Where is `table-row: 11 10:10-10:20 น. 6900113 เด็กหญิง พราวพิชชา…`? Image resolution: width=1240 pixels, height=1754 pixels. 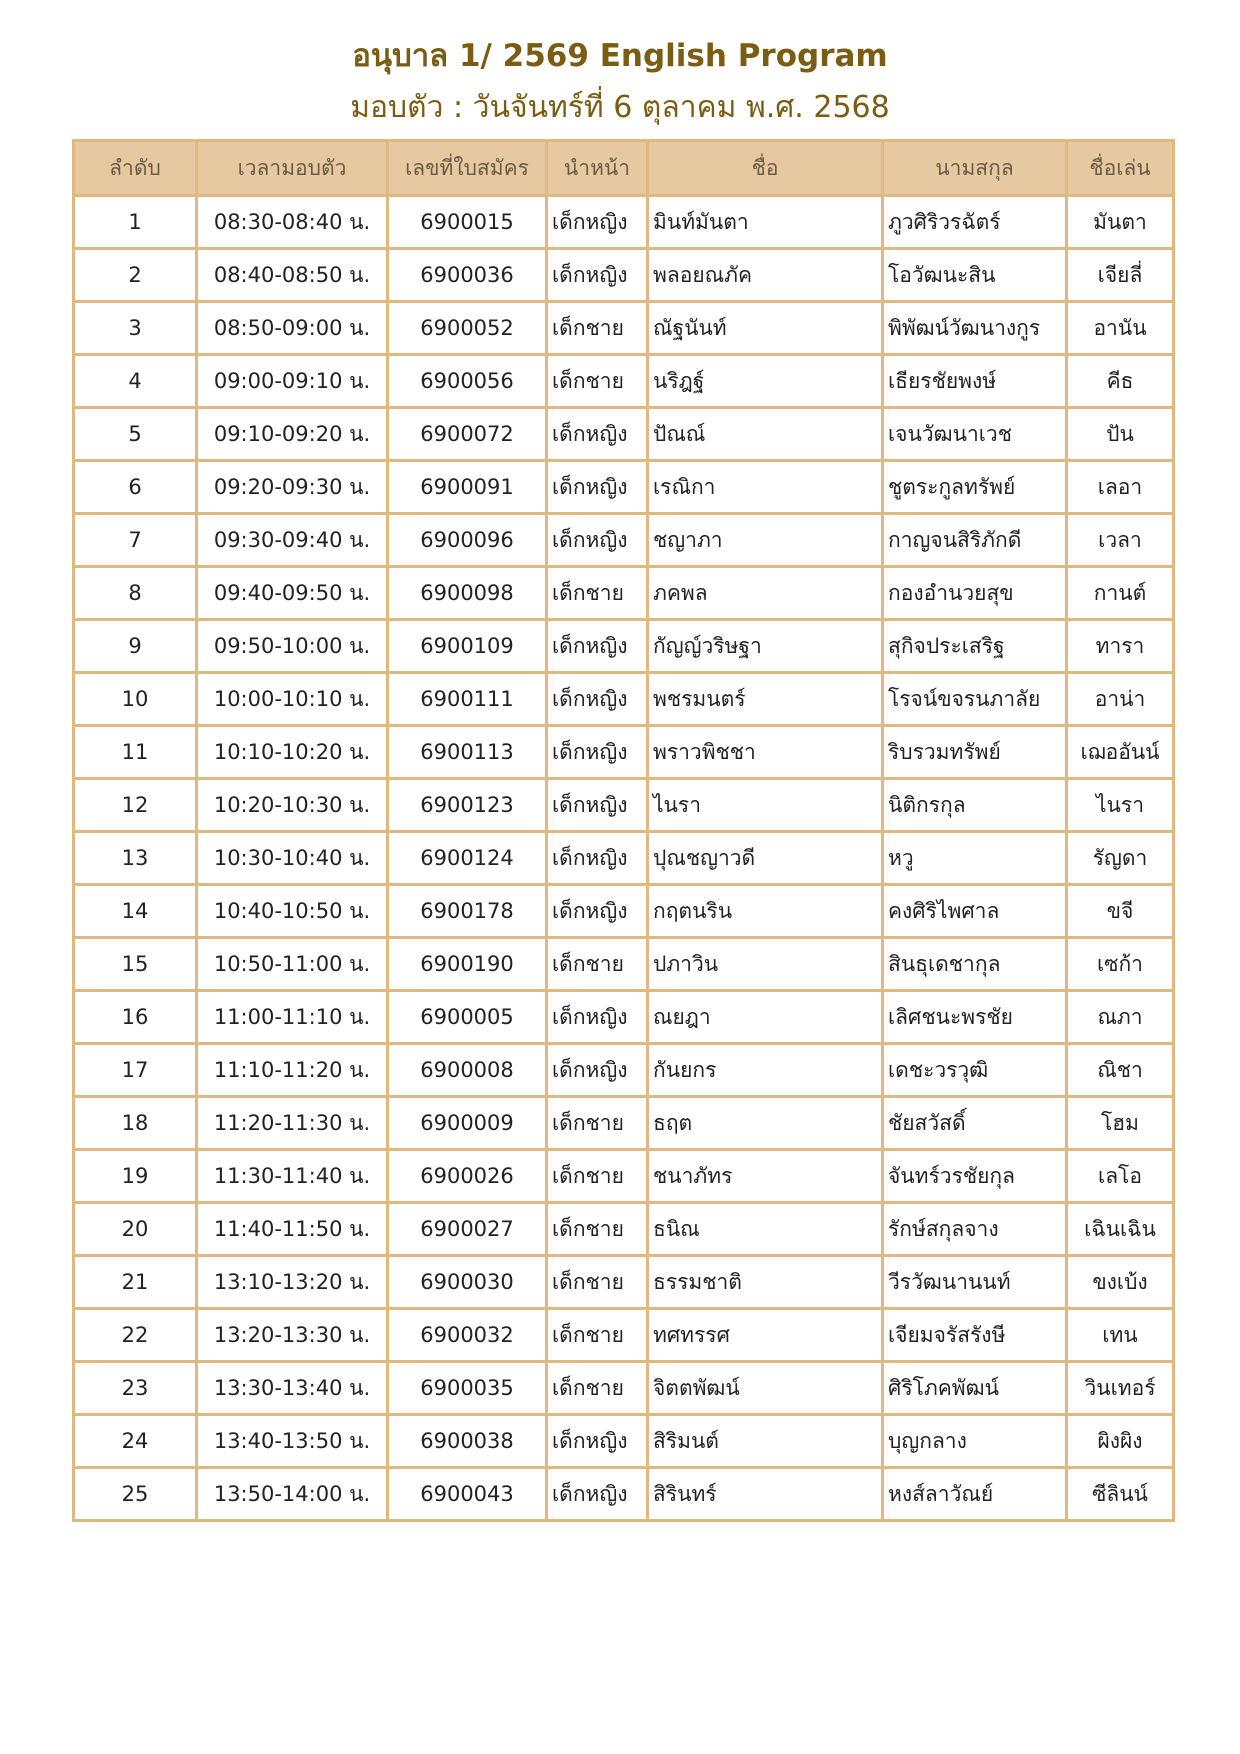
table-row: 11 10:10-10:20 น. 6900113 เด็กหญิง พราวพิชชา… is located at coordinates (623, 752).